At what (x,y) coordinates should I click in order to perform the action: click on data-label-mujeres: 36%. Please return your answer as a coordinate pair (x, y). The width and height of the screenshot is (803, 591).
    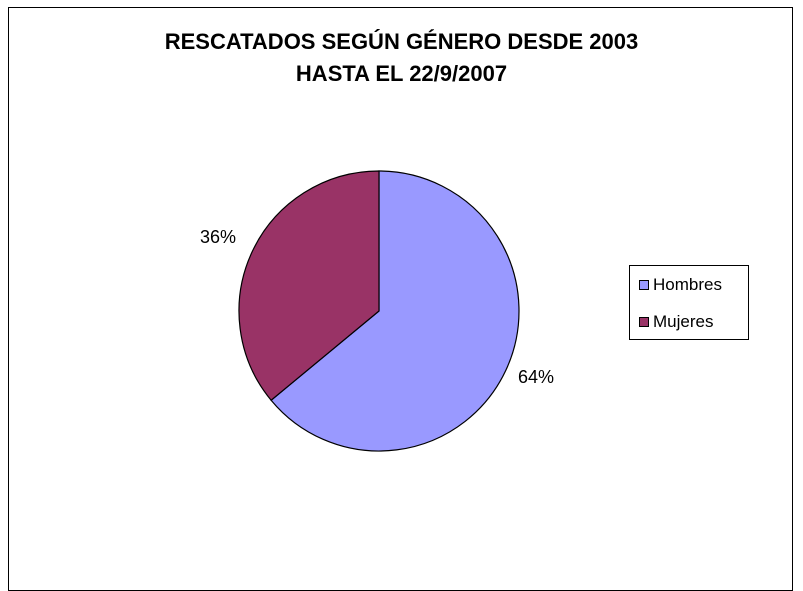
    Looking at the image, I should click on (218, 237).